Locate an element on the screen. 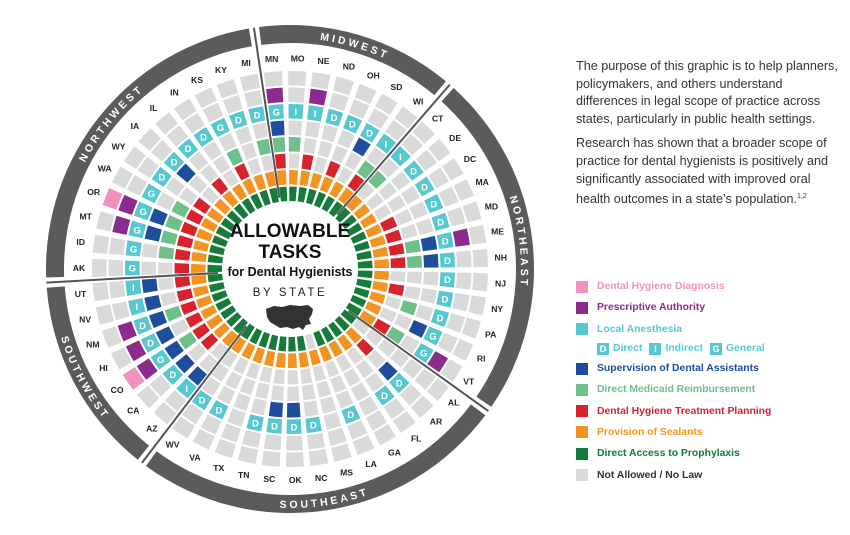  state-label-la: LA is located at coordinates (370, 464).